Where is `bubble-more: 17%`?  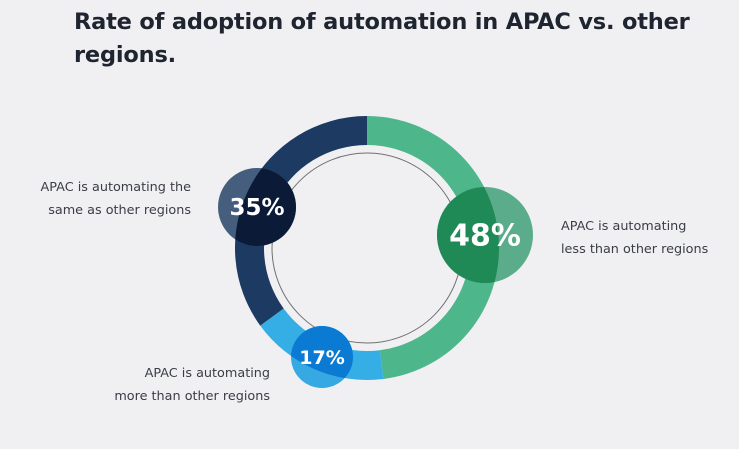
bubble-more: 17% is located at coordinates (322, 357).